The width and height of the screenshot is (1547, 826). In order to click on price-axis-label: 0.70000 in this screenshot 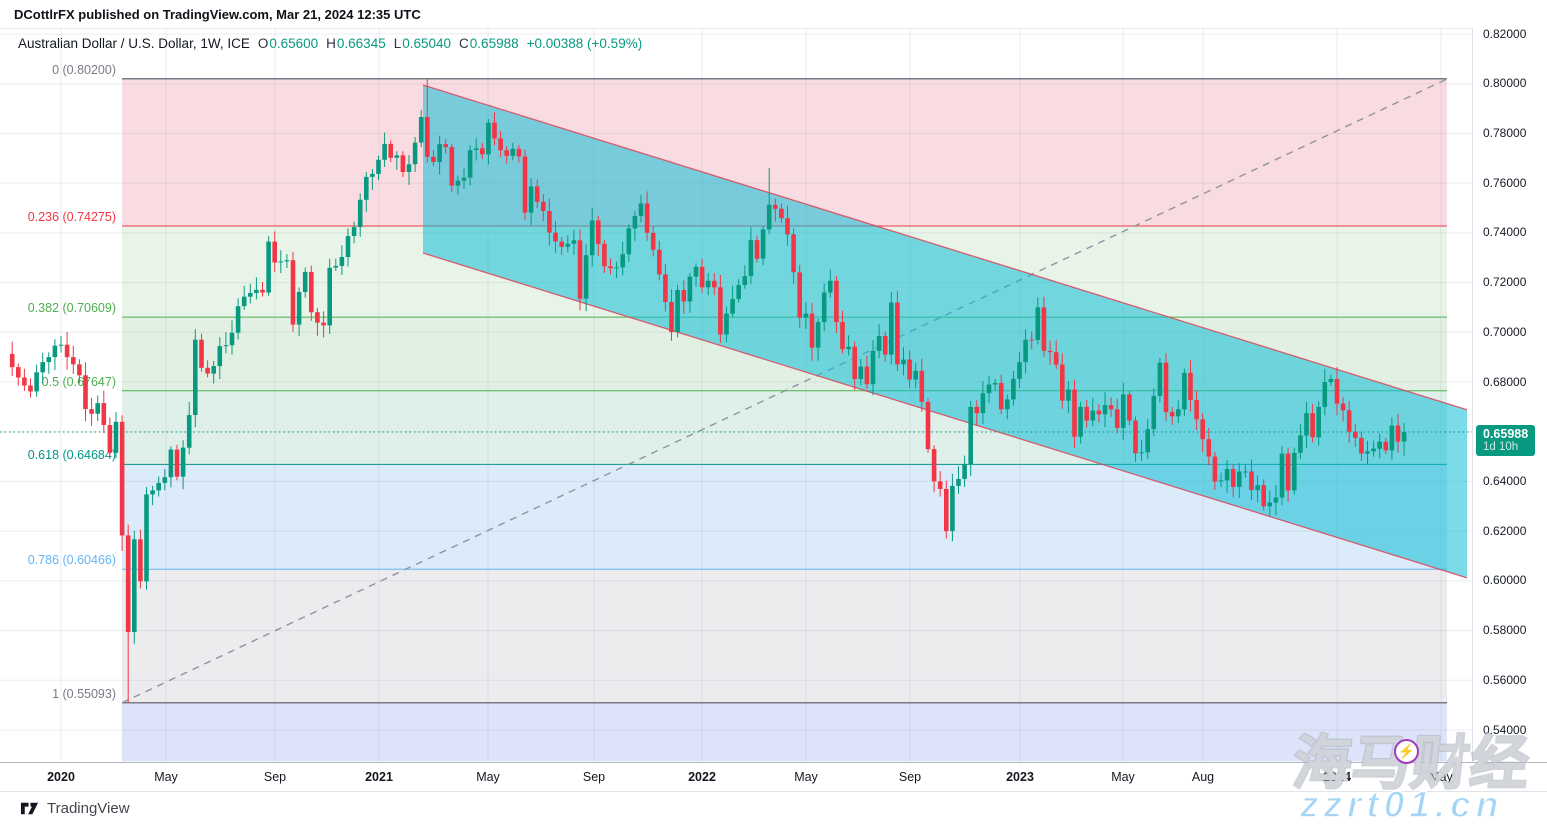, I will do `click(1505, 331)`.